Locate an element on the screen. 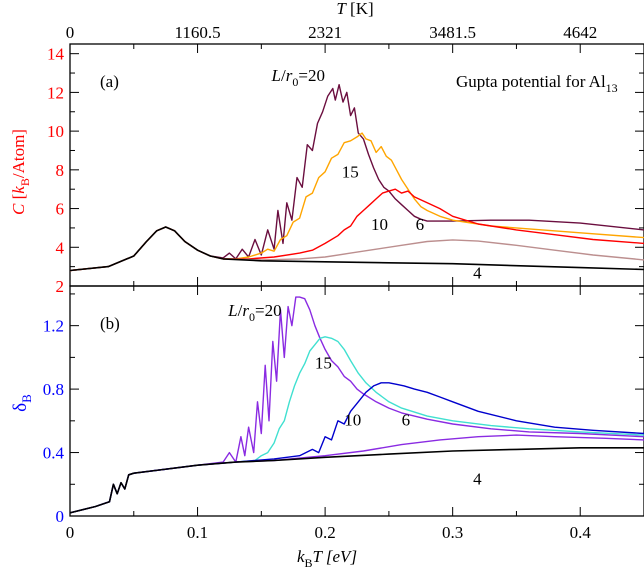  panel-a-annotation: Gupta potential for Al13 is located at coordinates (537, 83).